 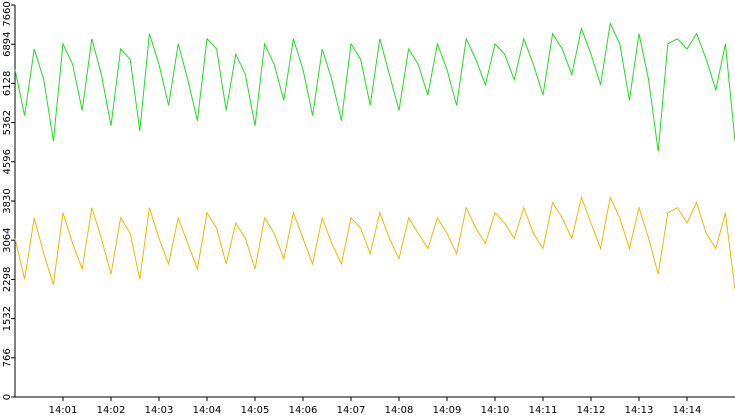 I want to click on x-tick-label: 14:10, so click(x=495, y=410).